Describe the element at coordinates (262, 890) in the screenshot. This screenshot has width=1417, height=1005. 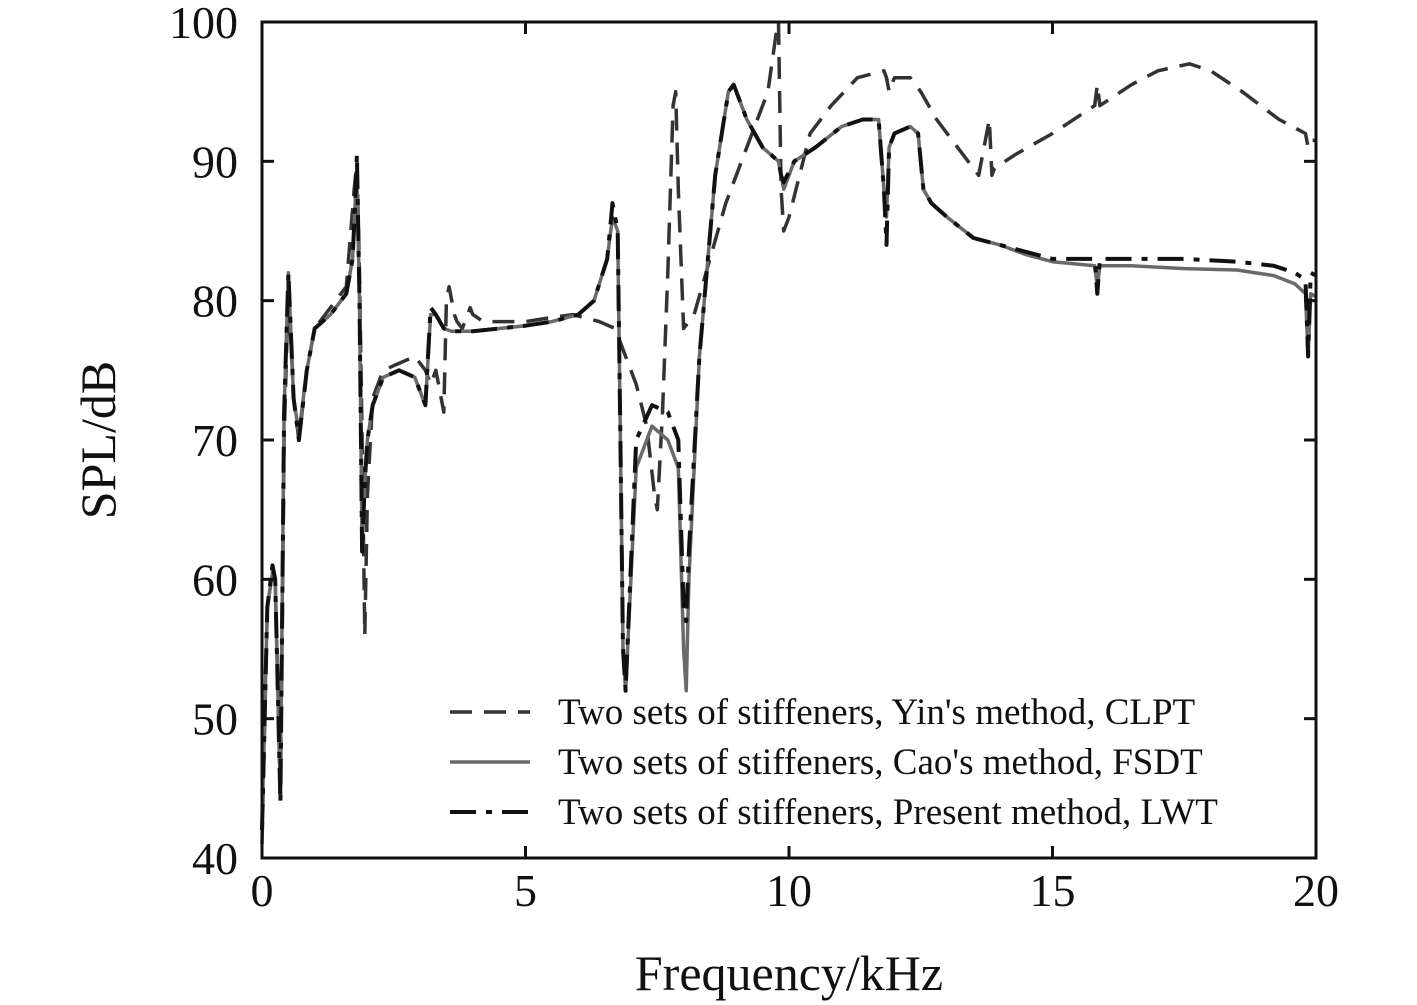
I see `x-tick-label-0: 0` at that location.